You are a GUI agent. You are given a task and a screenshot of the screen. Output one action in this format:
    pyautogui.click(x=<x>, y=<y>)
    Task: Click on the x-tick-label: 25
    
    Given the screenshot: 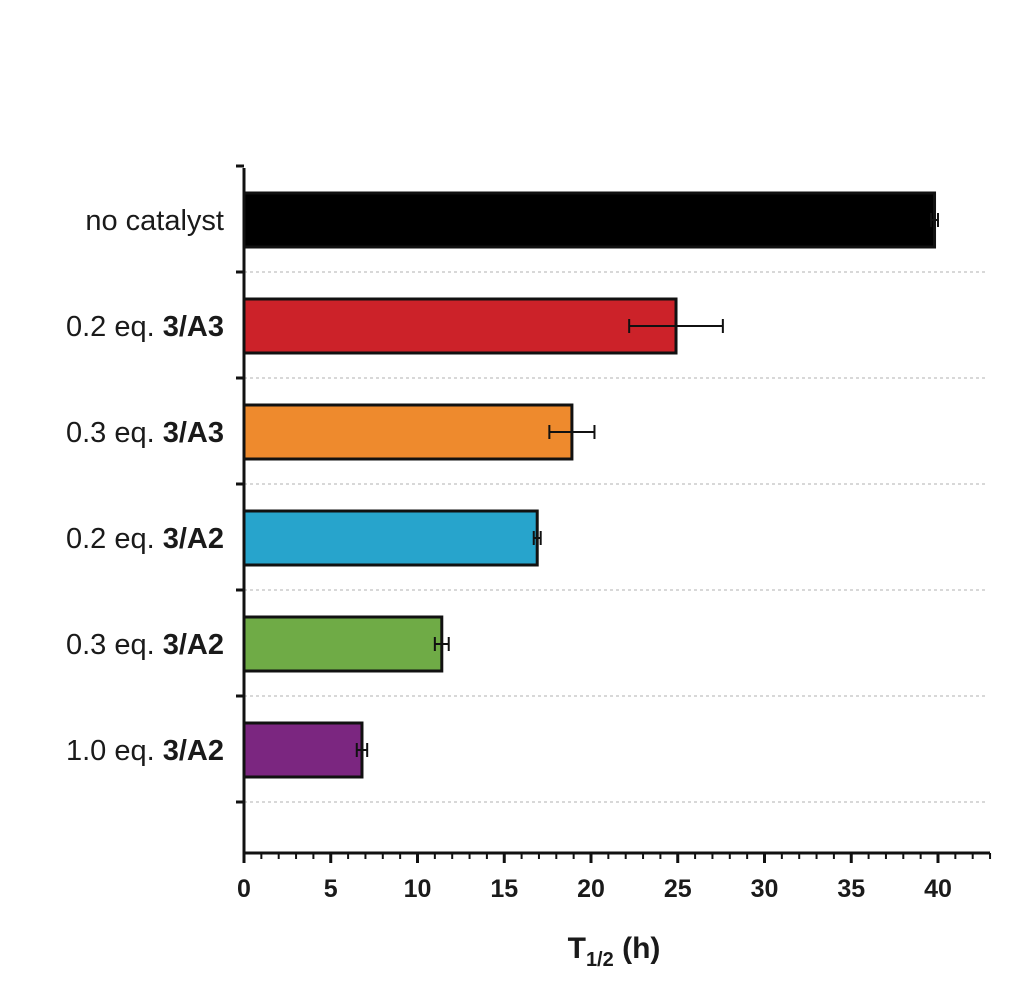 What is the action you would take?
    pyautogui.click(x=678, y=889)
    